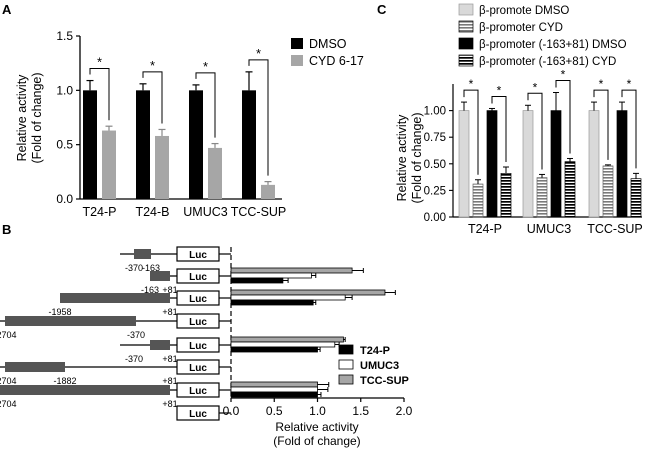  I want to click on panel-label-c: C, so click(382, 9).